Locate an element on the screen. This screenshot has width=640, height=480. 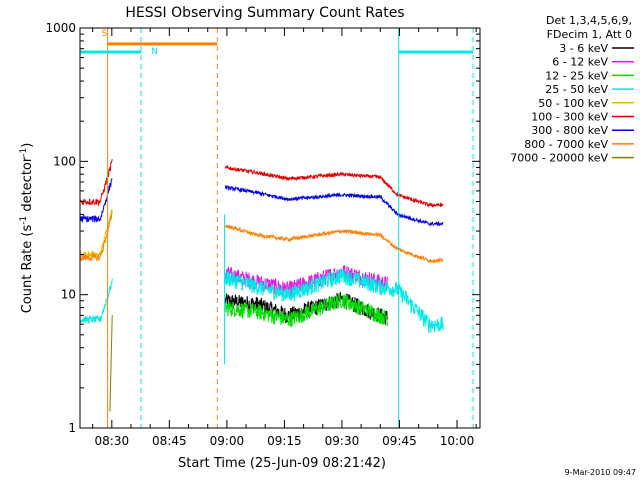
series-7-post-line is located at coordinates (334, 243).